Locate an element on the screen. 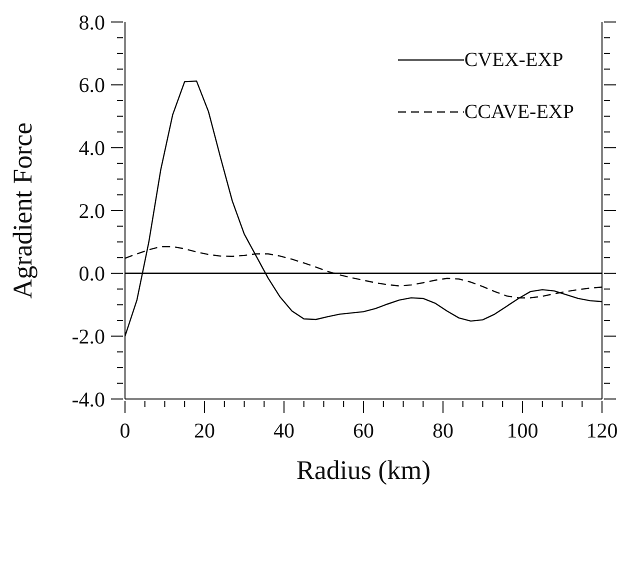 This screenshot has width=634, height=587. y-tick-label: 2.0 is located at coordinates (91, 210).